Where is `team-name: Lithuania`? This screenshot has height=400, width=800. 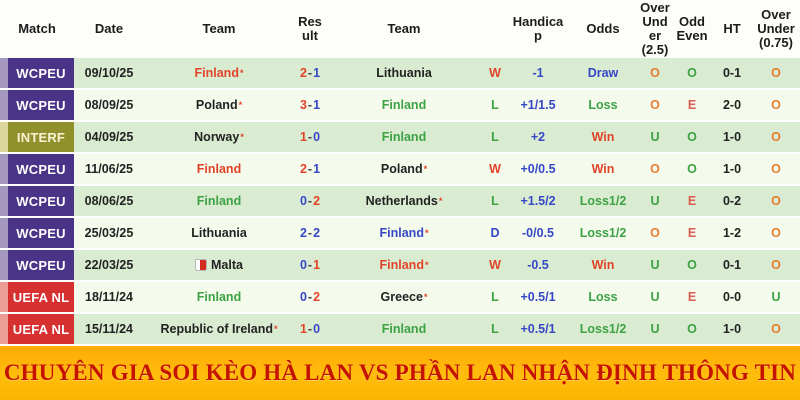
team-name: Lithuania is located at coordinates (404, 73).